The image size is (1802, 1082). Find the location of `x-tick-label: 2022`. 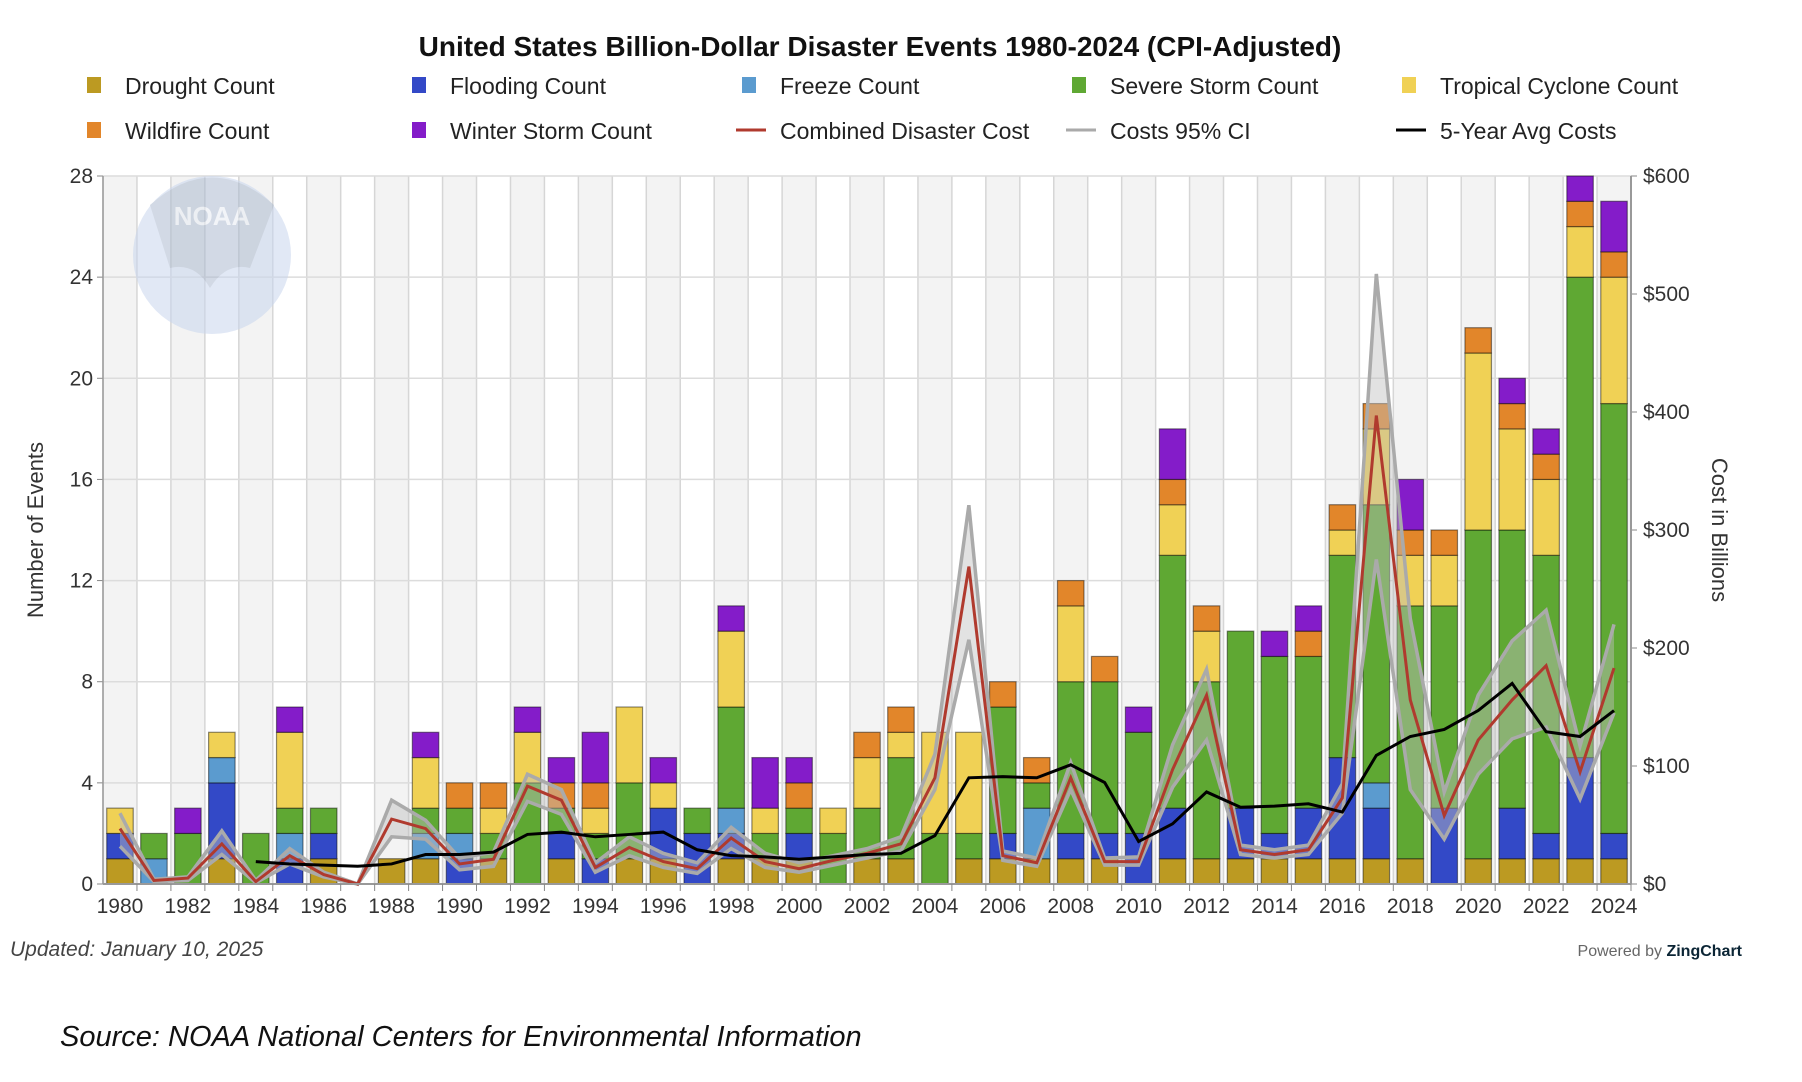

x-tick-label: 2022 is located at coordinates (1546, 906).